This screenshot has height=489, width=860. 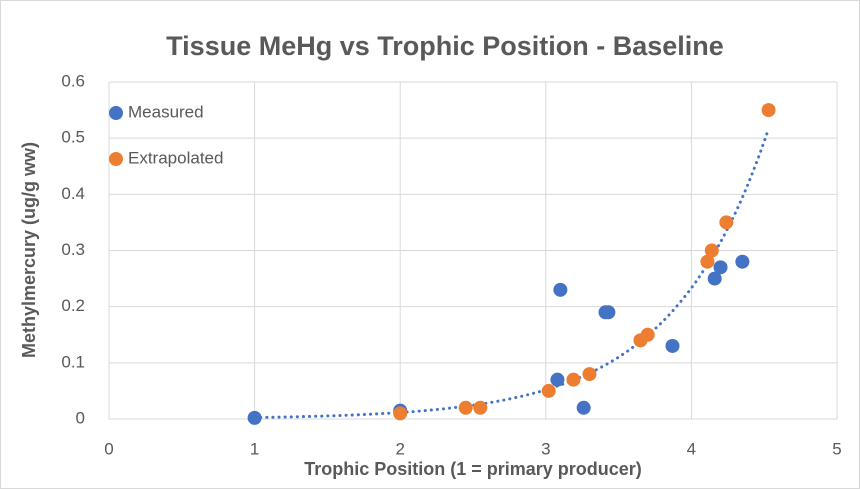 What do you see at coordinates (29, 250) in the screenshot?
I see `y-axis-label: Methylmercury (ug/g ww)` at bounding box center [29, 250].